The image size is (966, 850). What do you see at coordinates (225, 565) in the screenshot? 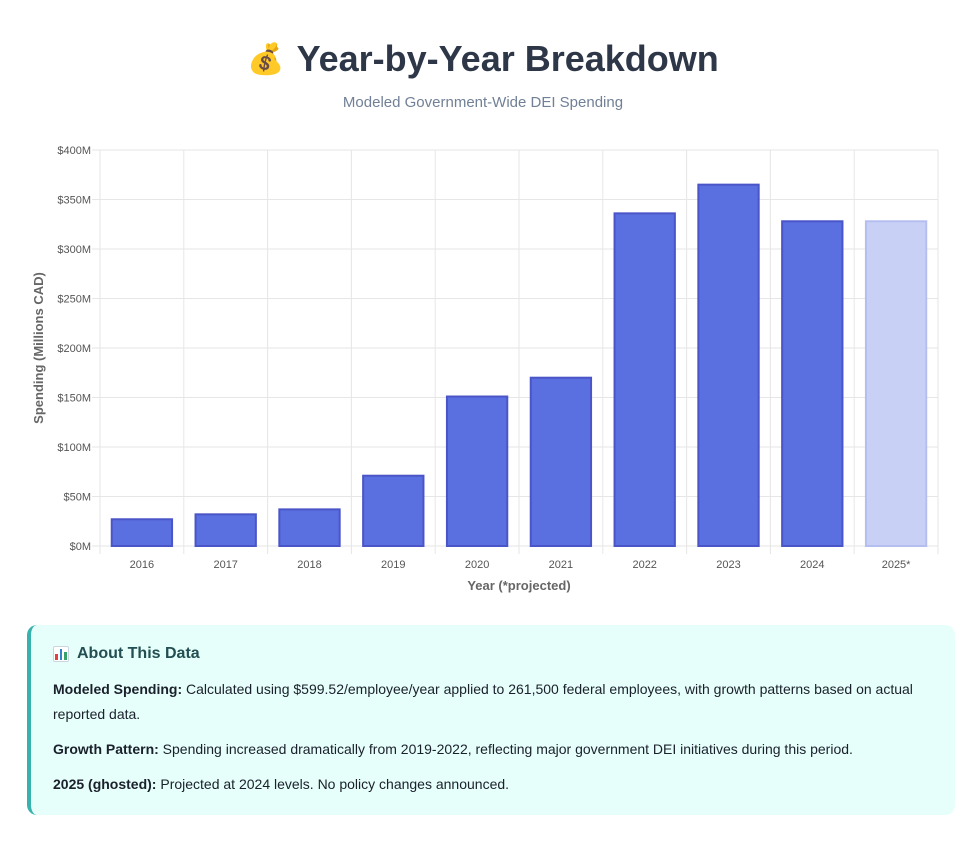
I see `x-tick-label: 2017` at bounding box center [225, 565].